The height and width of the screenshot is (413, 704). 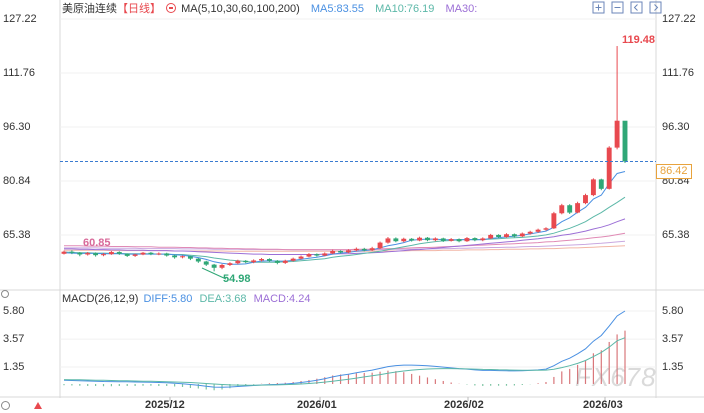 What do you see at coordinates (223, 299) in the screenshot?
I see `dea-value: DEA:3.68` at bounding box center [223, 299].